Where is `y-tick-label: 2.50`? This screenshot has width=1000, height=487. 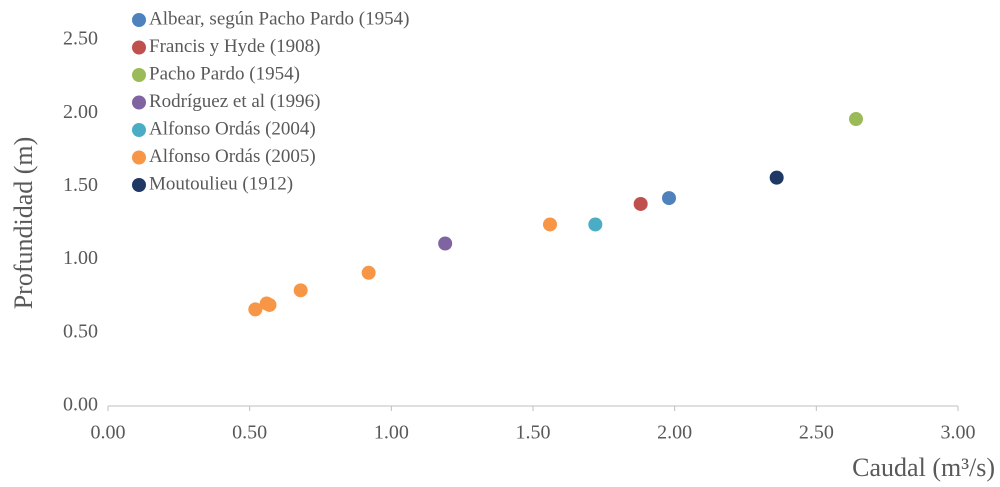 y-tick-label: 2.50 is located at coordinates (80, 39).